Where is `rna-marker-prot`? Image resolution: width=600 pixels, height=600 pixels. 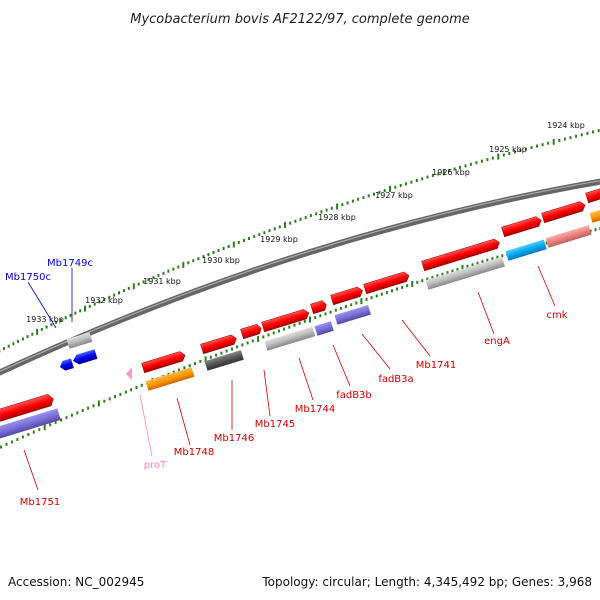
rna-marker-prot is located at coordinates (129, 373).